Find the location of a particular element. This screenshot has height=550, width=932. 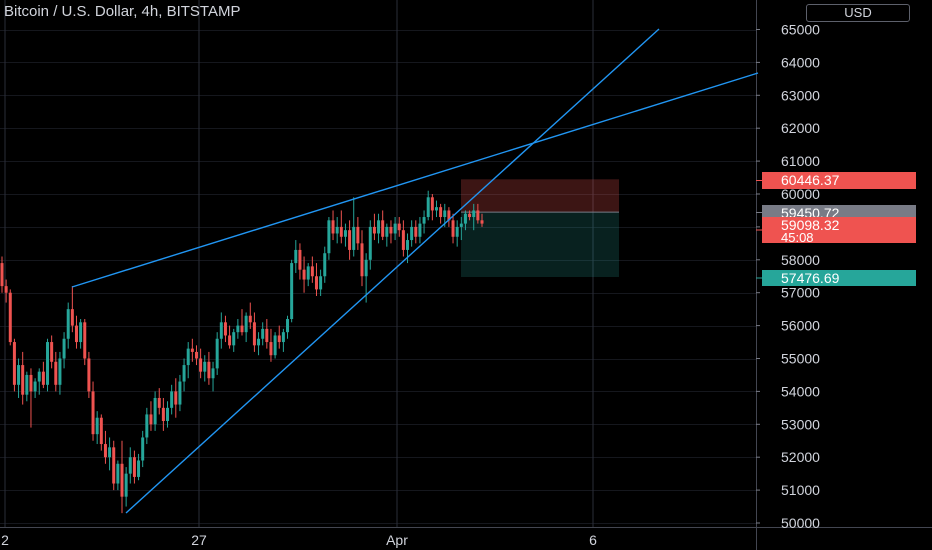

price-tick-label: 65000 is located at coordinates (800, 30).